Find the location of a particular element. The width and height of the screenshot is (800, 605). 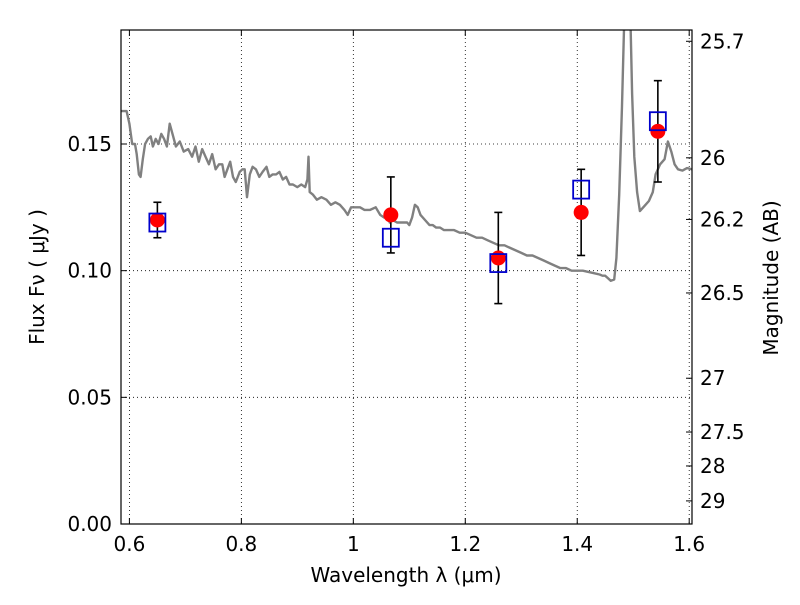

y-tick-label: 0.10 is located at coordinates (89, 271).